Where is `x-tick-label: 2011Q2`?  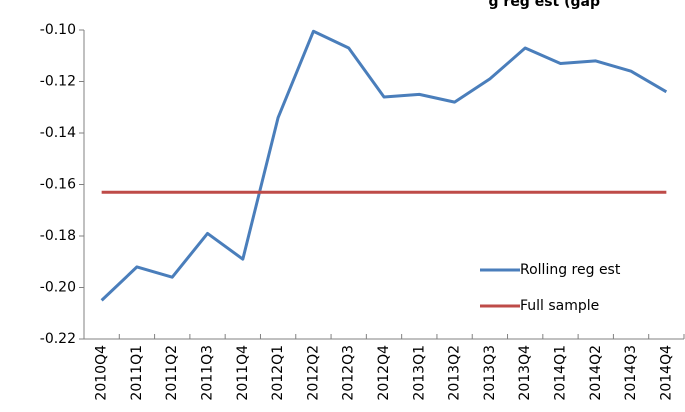
x-tick-label: 2011Q2 is located at coordinates (172, 373).